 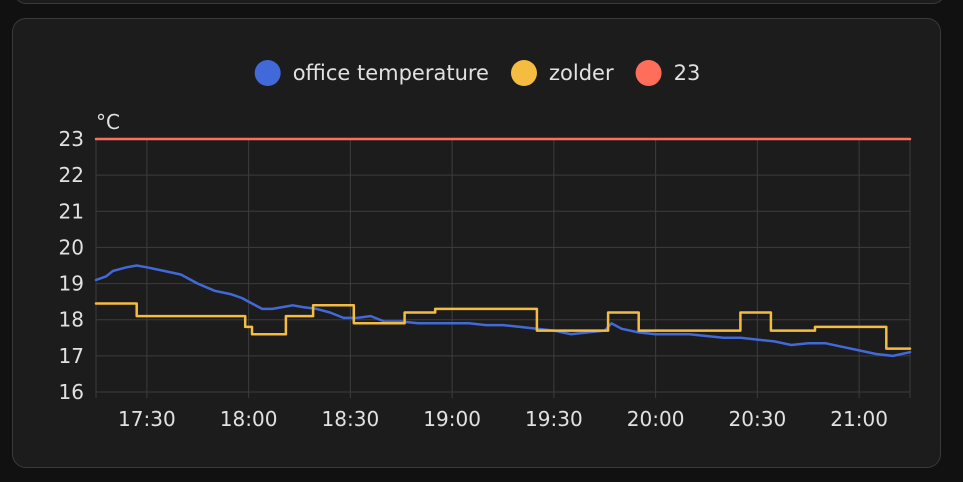 I want to click on x-tick-label: 20:30, so click(x=758, y=419).